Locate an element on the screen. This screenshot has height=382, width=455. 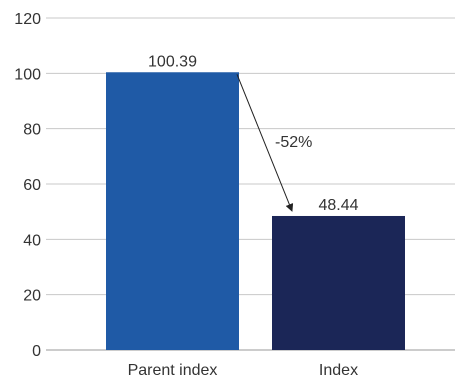
x-axis-ticks: Parent index Index is located at coordinates (243, 370).